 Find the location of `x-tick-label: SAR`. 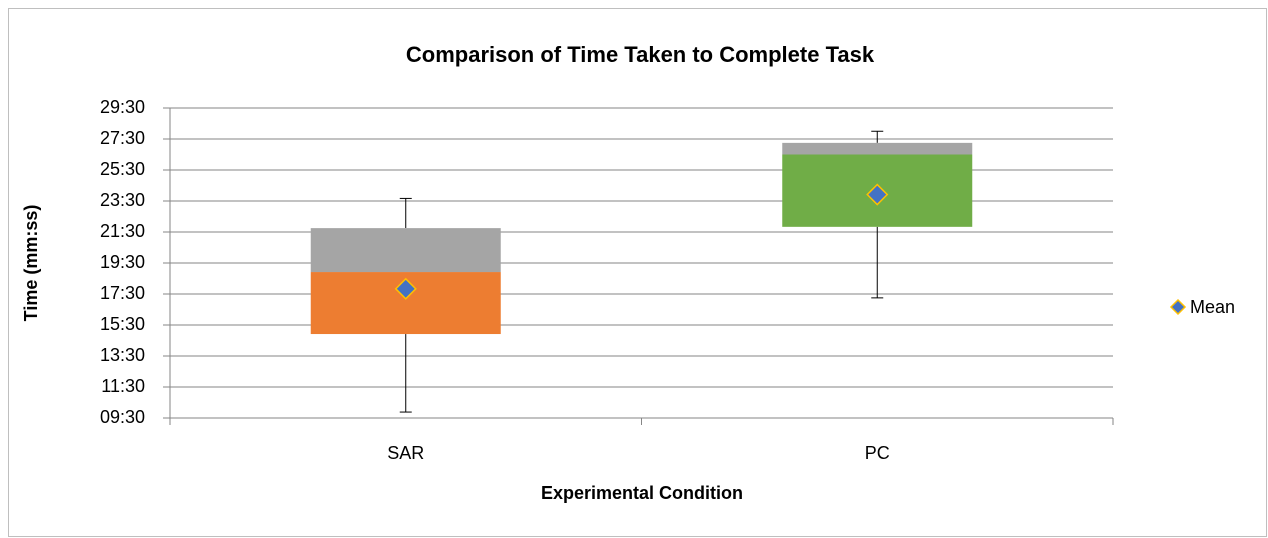

x-tick-label: SAR is located at coordinates (405, 453).